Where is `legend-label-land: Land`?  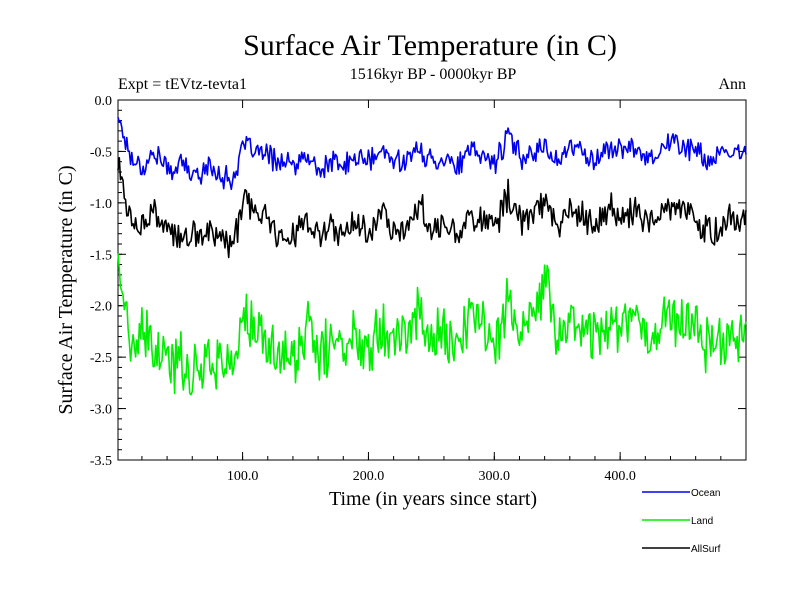 legend-label-land: Land is located at coordinates (702, 521).